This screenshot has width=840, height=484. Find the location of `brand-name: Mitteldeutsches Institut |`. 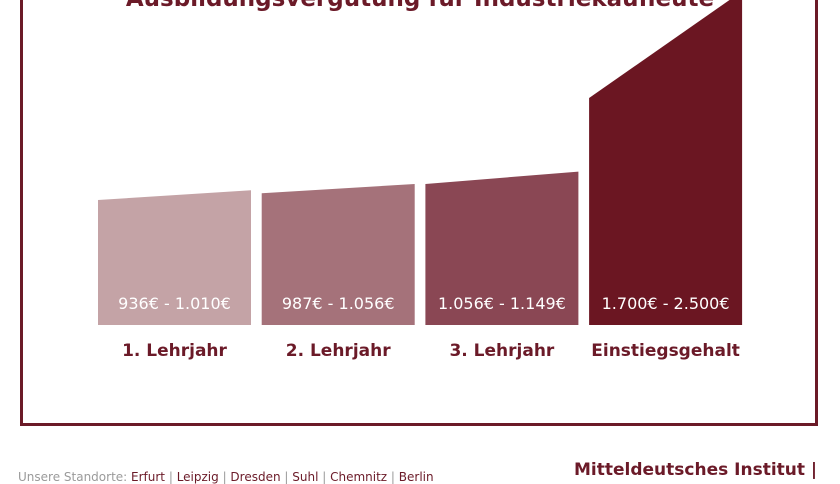

brand-name: Mitteldeutsches Institut | is located at coordinates (696, 470).